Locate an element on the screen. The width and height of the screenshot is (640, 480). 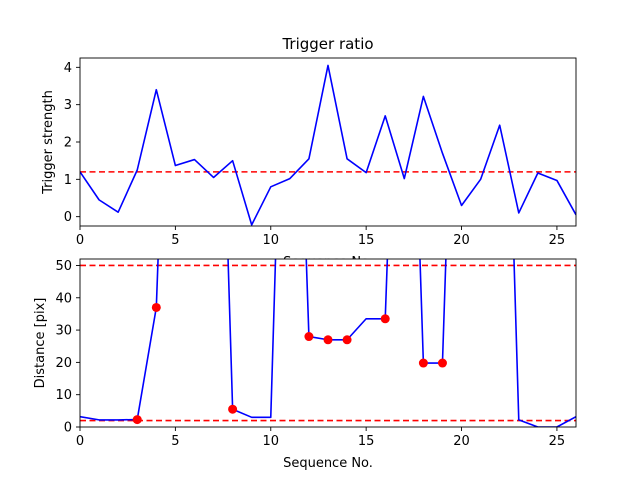
chart-title: Trigger ratio is located at coordinates (327, 44).